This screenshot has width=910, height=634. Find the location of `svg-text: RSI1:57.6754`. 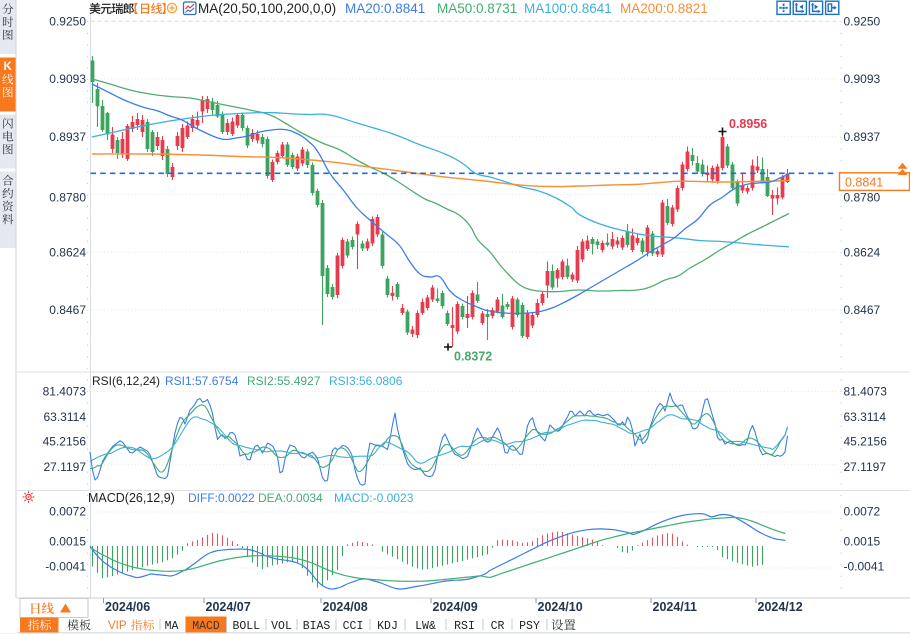

svg-text: RSI1:57.6754 is located at coordinates (202, 381).